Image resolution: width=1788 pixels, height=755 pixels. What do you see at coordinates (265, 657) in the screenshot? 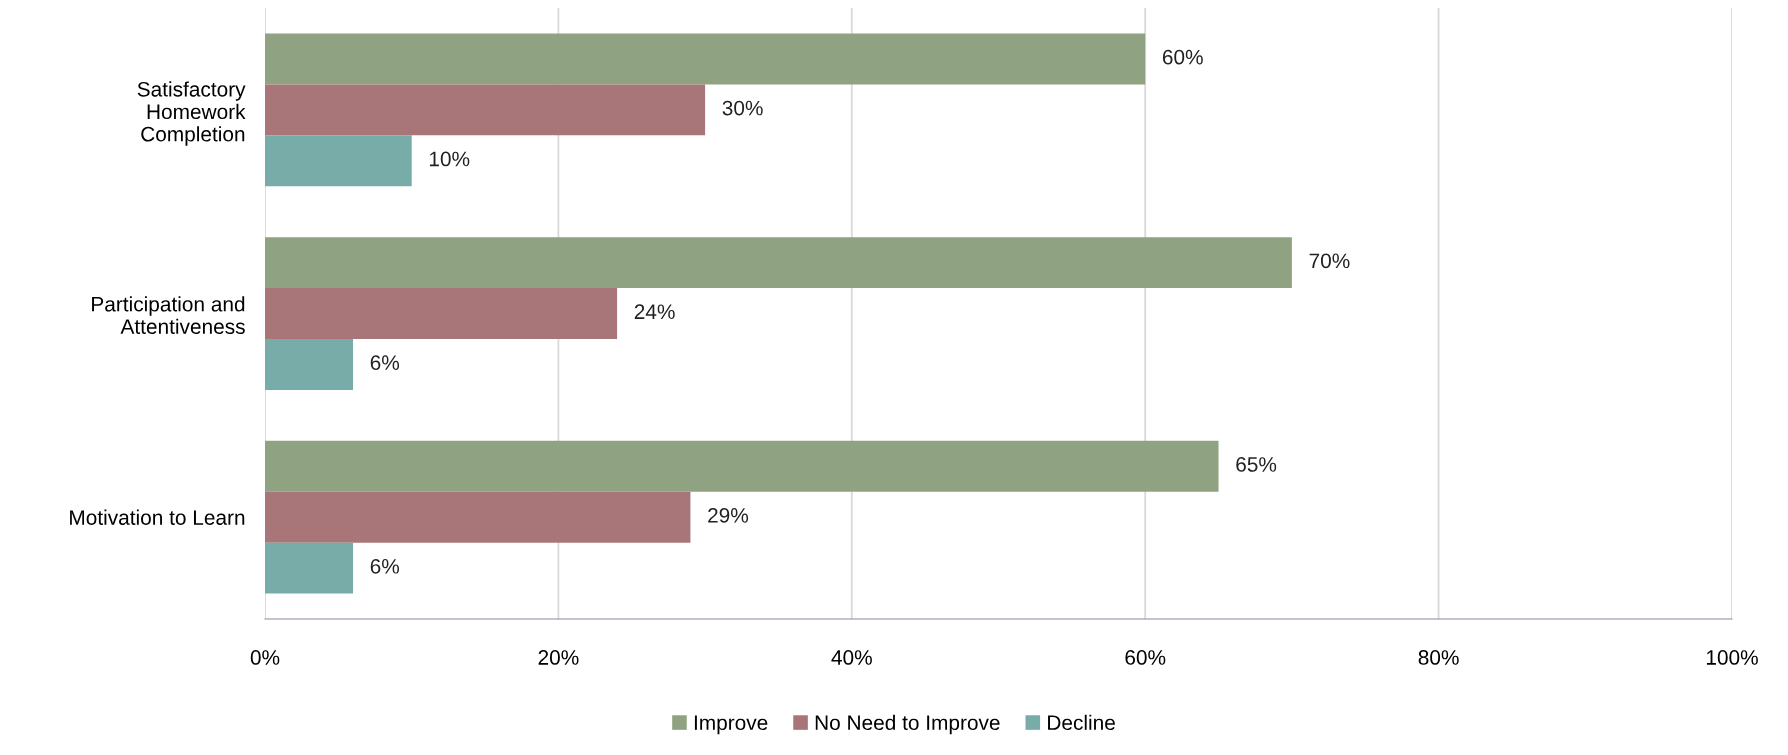
I see `x-tick-label: 0%` at bounding box center [265, 657].